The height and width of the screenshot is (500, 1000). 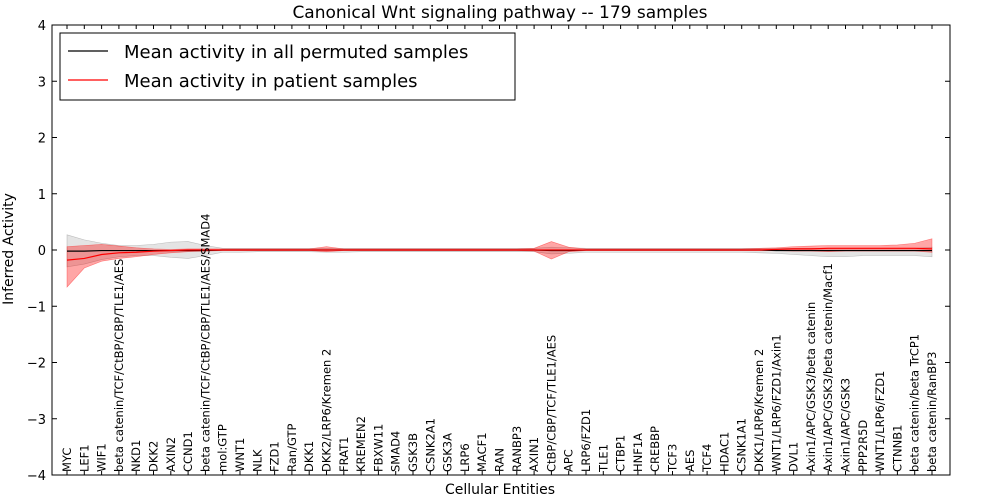 What do you see at coordinates (586, 440) in the screenshot?
I see `category-label: LRP6/FZD1` at bounding box center [586, 440].